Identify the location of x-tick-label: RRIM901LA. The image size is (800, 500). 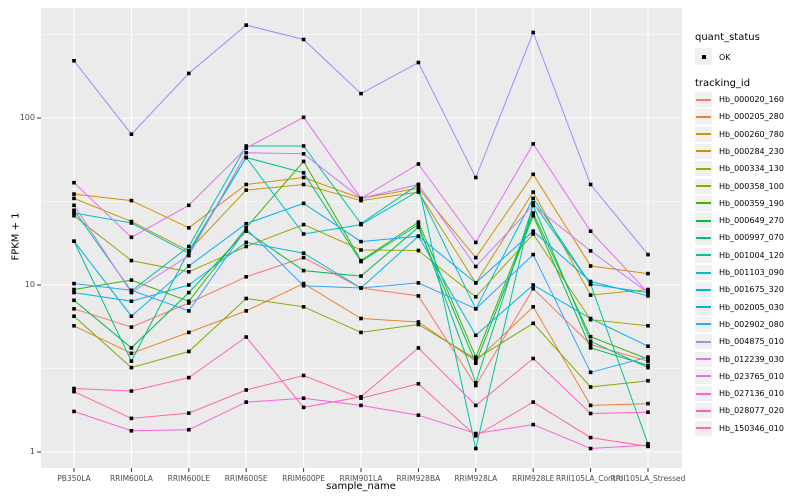
(361, 478).